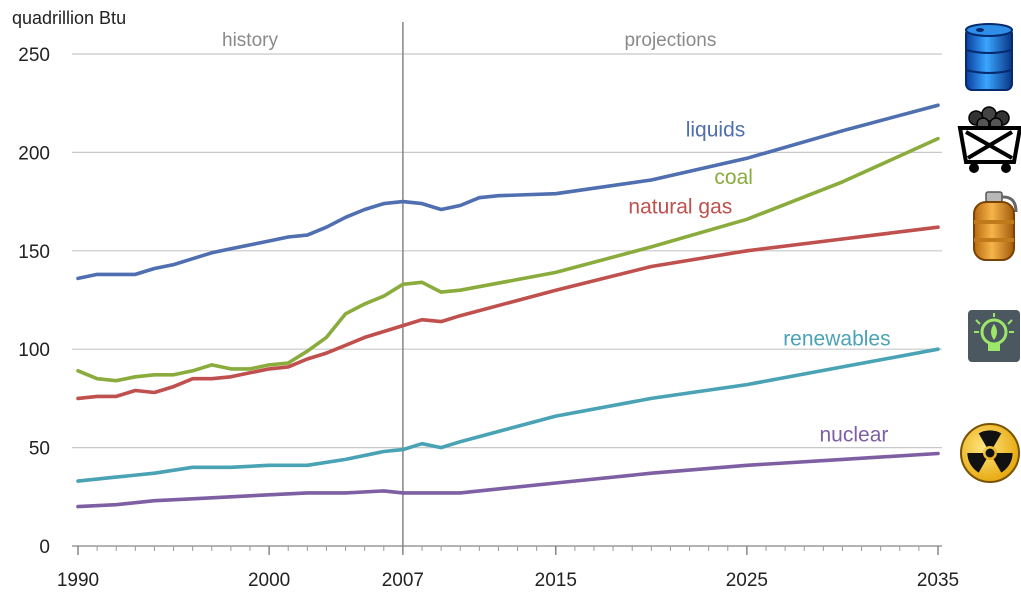 The height and width of the screenshot is (596, 1021). Describe the element at coordinates (854, 435) in the screenshot. I see `series-label-nuclear: nuclear` at that location.